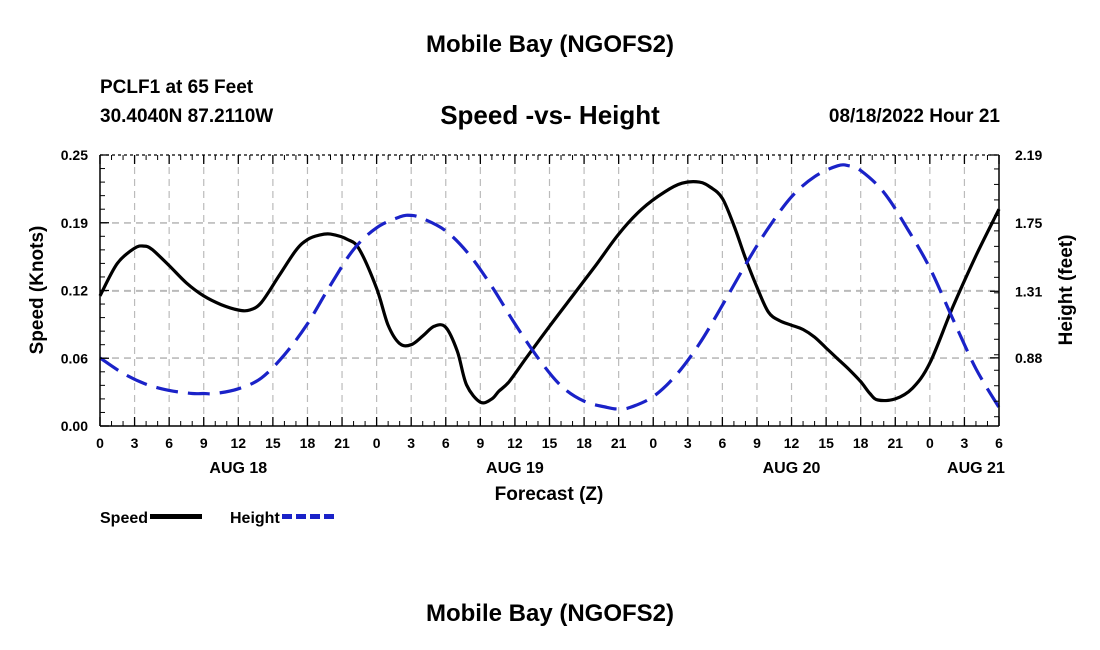 This screenshot has width=1100, height=650. What do you see at coordinates (1066, 290) in the screenshot?
I see `y2-axis-title: Height (feet)` at bounding box center [1066, 290].